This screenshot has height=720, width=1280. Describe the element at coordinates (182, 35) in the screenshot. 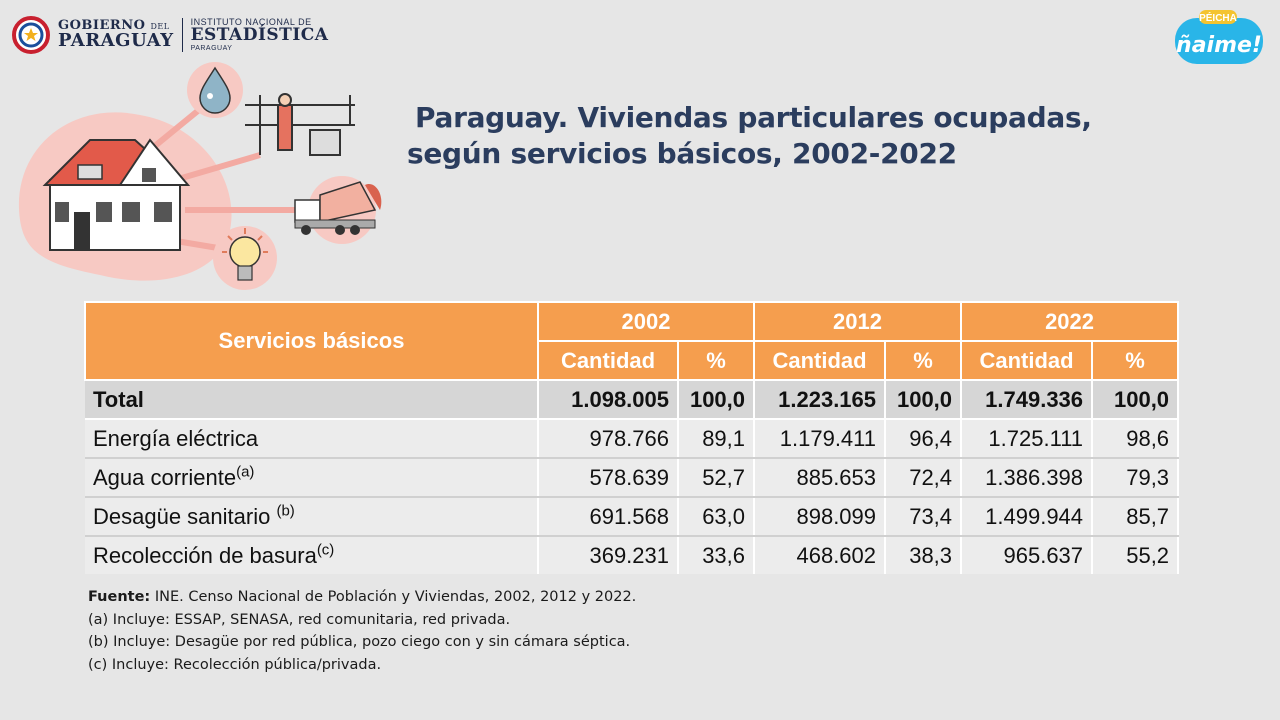

I see `logo-divider` at that location.